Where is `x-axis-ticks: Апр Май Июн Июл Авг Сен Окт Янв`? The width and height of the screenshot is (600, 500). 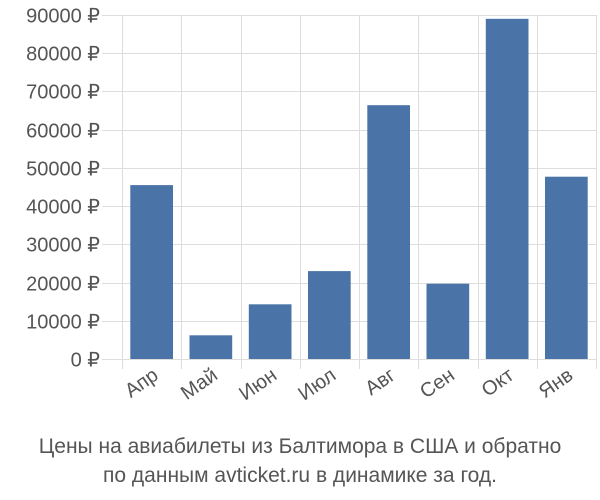
x-axis-ticks: Апр Май Июн Июл Авг Сен Окт Янв is located at coordinates (349, 384).